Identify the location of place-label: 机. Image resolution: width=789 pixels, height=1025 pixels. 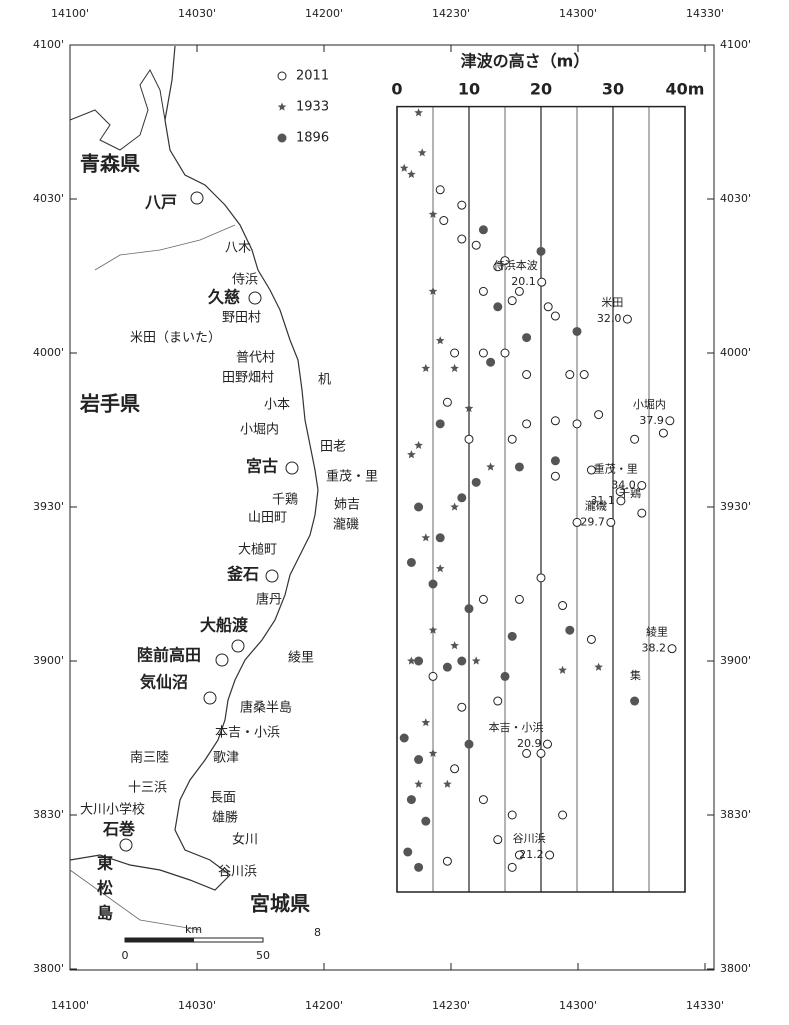
(324, 380).